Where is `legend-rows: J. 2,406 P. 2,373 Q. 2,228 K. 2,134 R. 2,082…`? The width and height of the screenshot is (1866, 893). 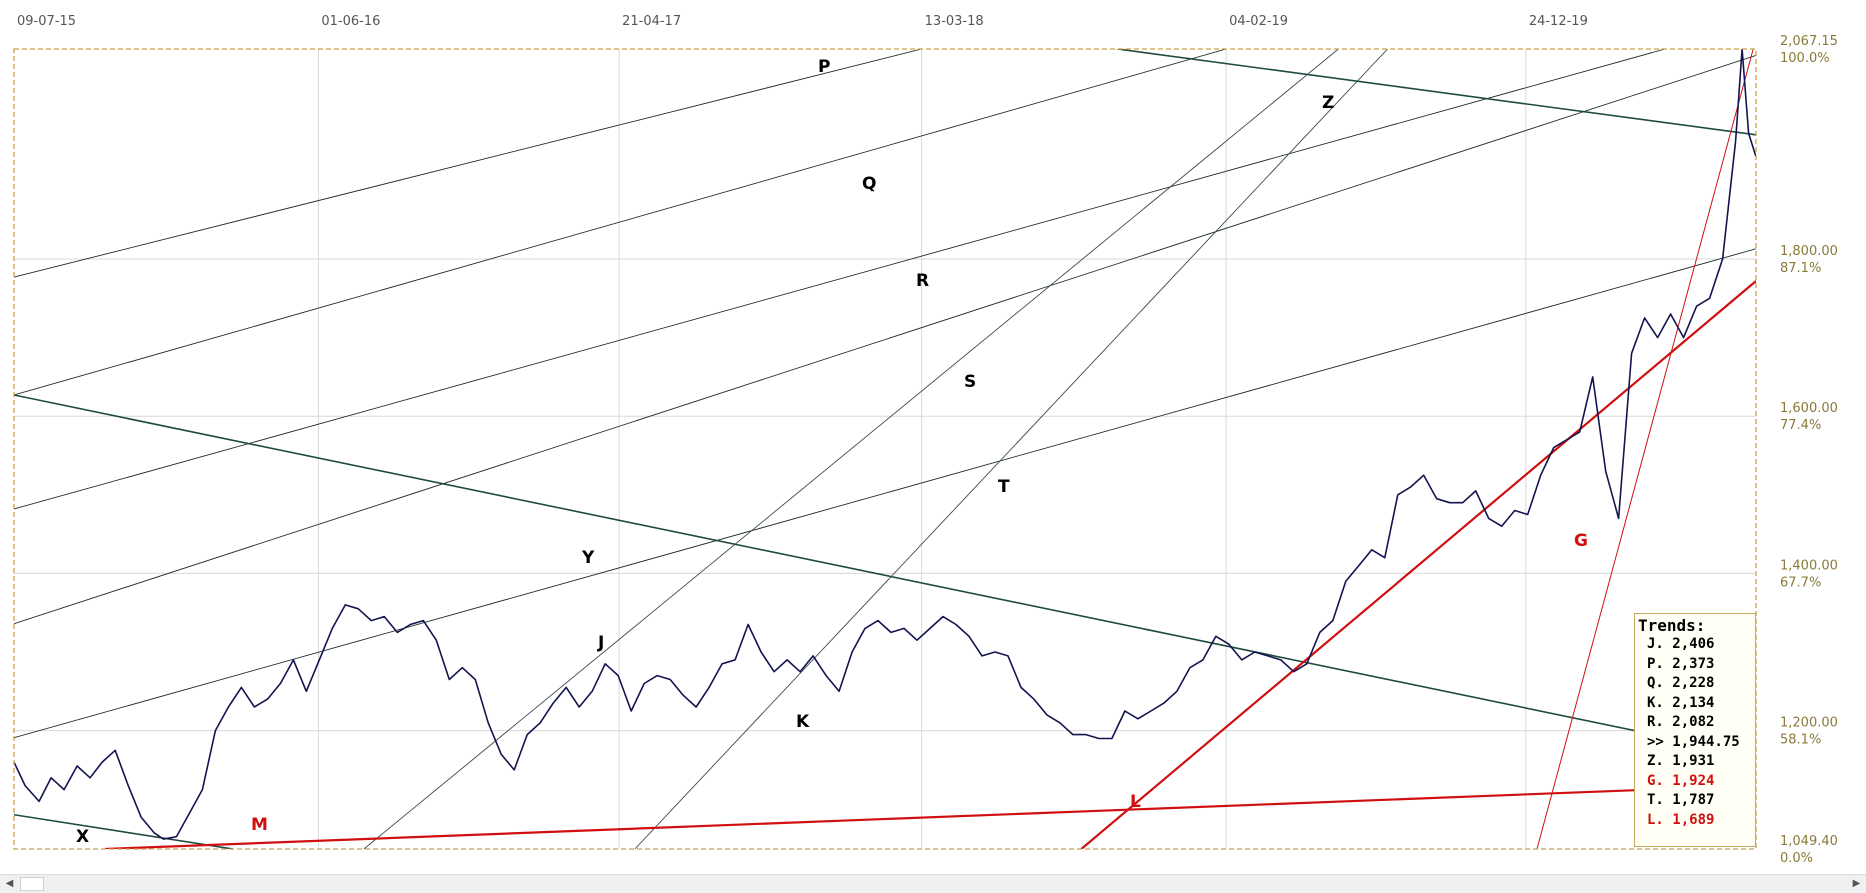
legend-rows: J. 2,406 P. 2,373 Q. 2,228 K. 2,134 R. 2,082… is located at coordinates (1695, 732).